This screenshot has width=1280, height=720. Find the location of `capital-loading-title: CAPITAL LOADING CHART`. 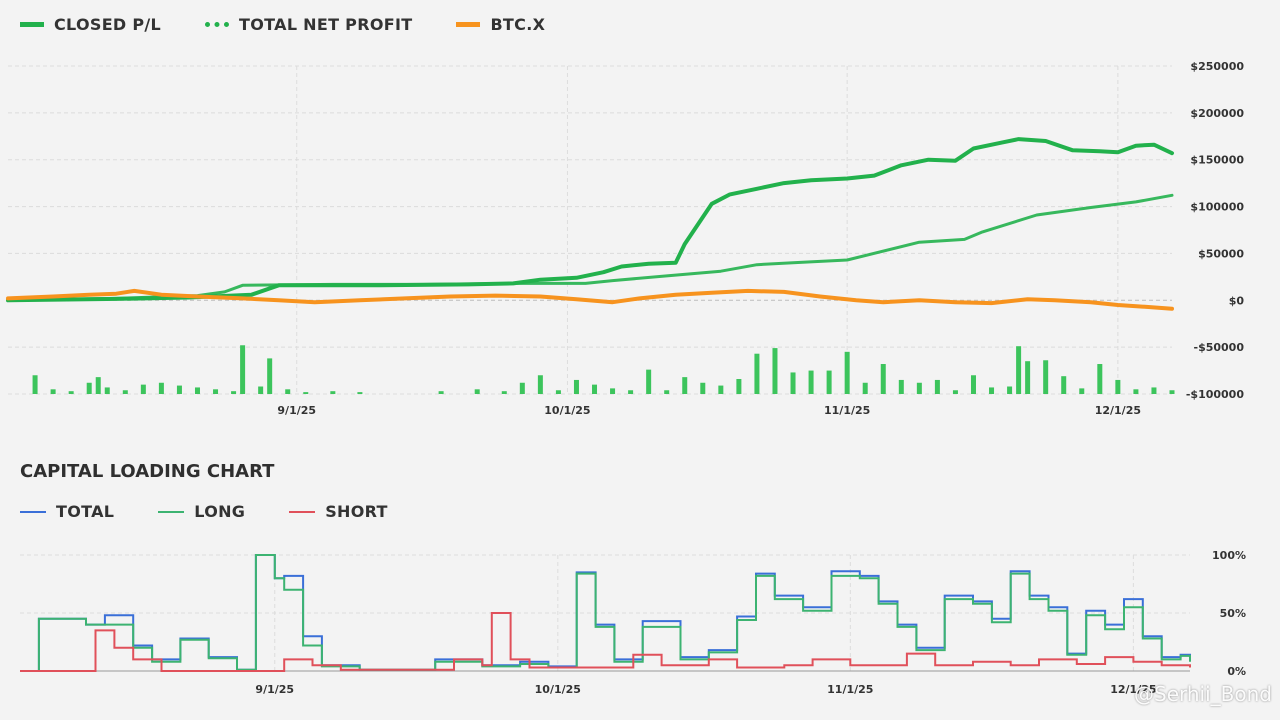

capital-loading-title: CAPITAL LOADING CHART is located at coordinates (147, 471).